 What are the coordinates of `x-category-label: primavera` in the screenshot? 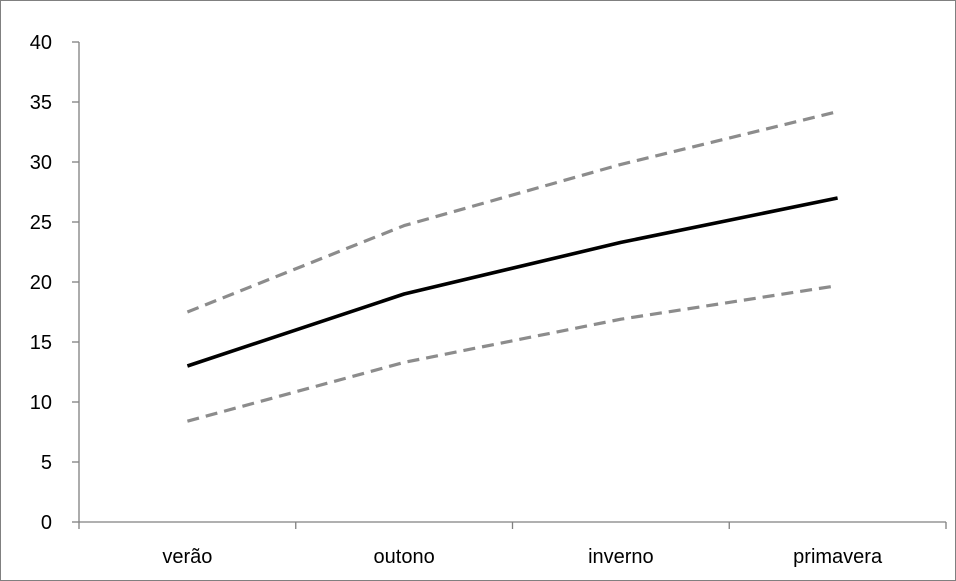 It's located at (838, 557).